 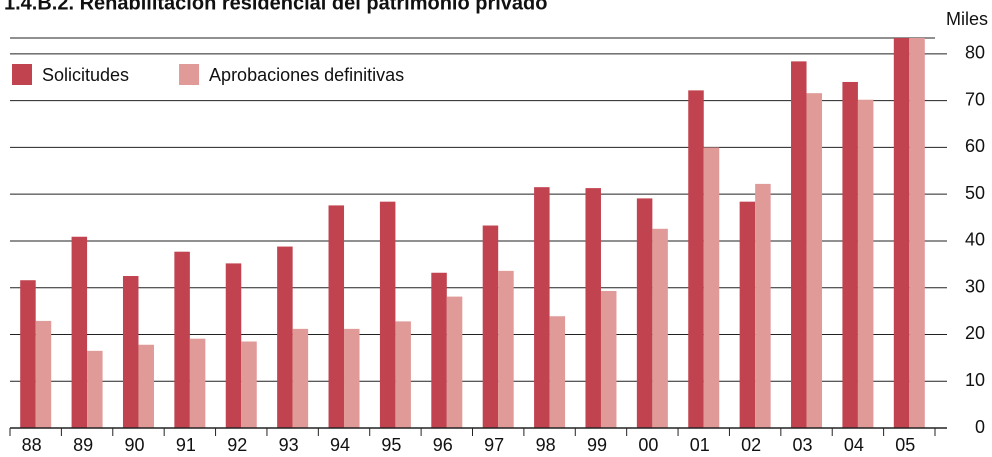 What do you see at coordinates (237, 445) in the screenshot?
I see `x-tick-label: 92` at bounding box center [237, 445].